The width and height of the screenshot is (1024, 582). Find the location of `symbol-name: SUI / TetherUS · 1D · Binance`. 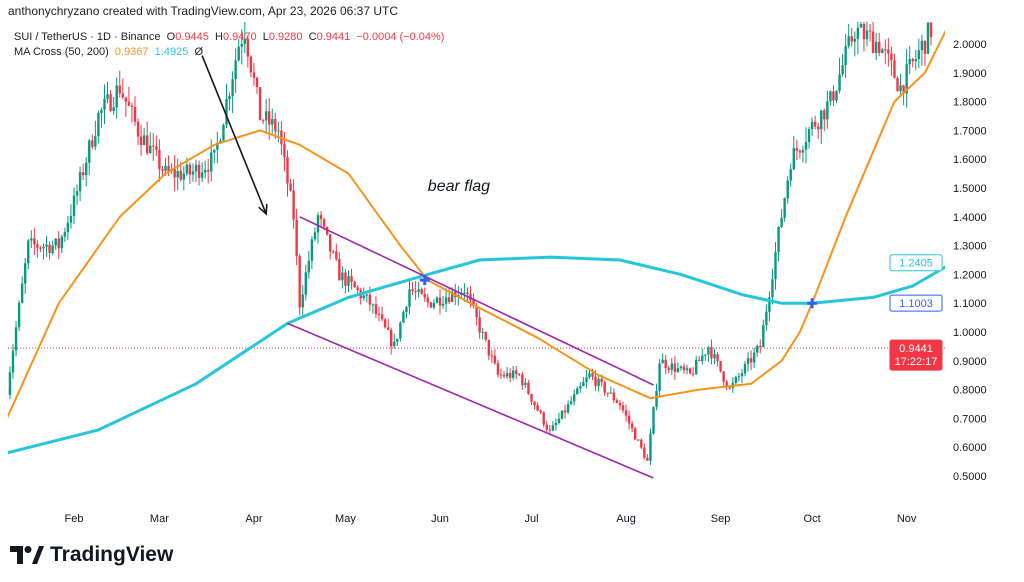

symbol-name: SUI / TetherUS · 1D · Binance is located at coordinates (87, 37).